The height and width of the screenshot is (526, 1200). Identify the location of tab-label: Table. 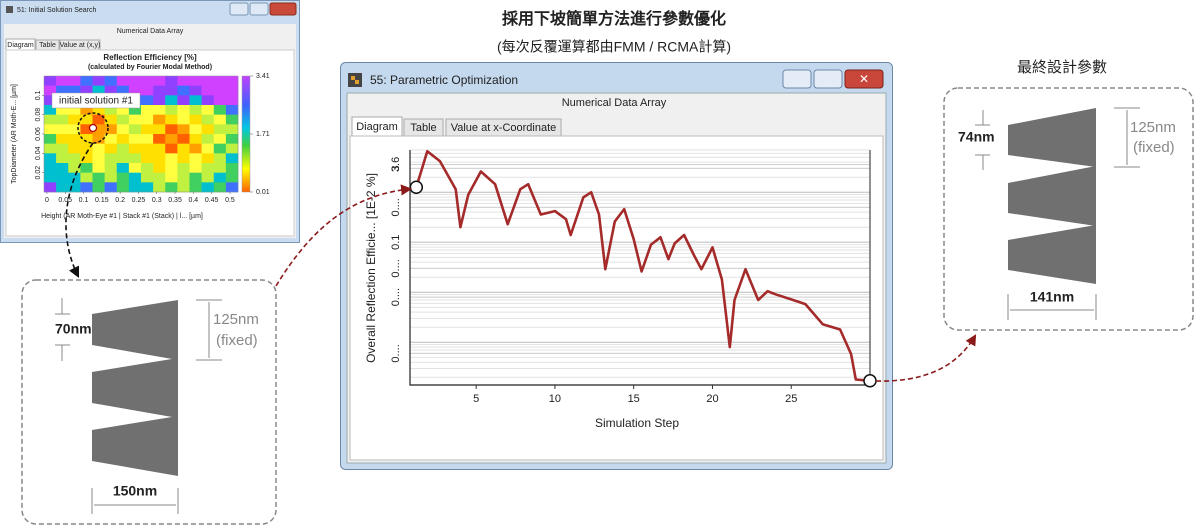
(47, 45).